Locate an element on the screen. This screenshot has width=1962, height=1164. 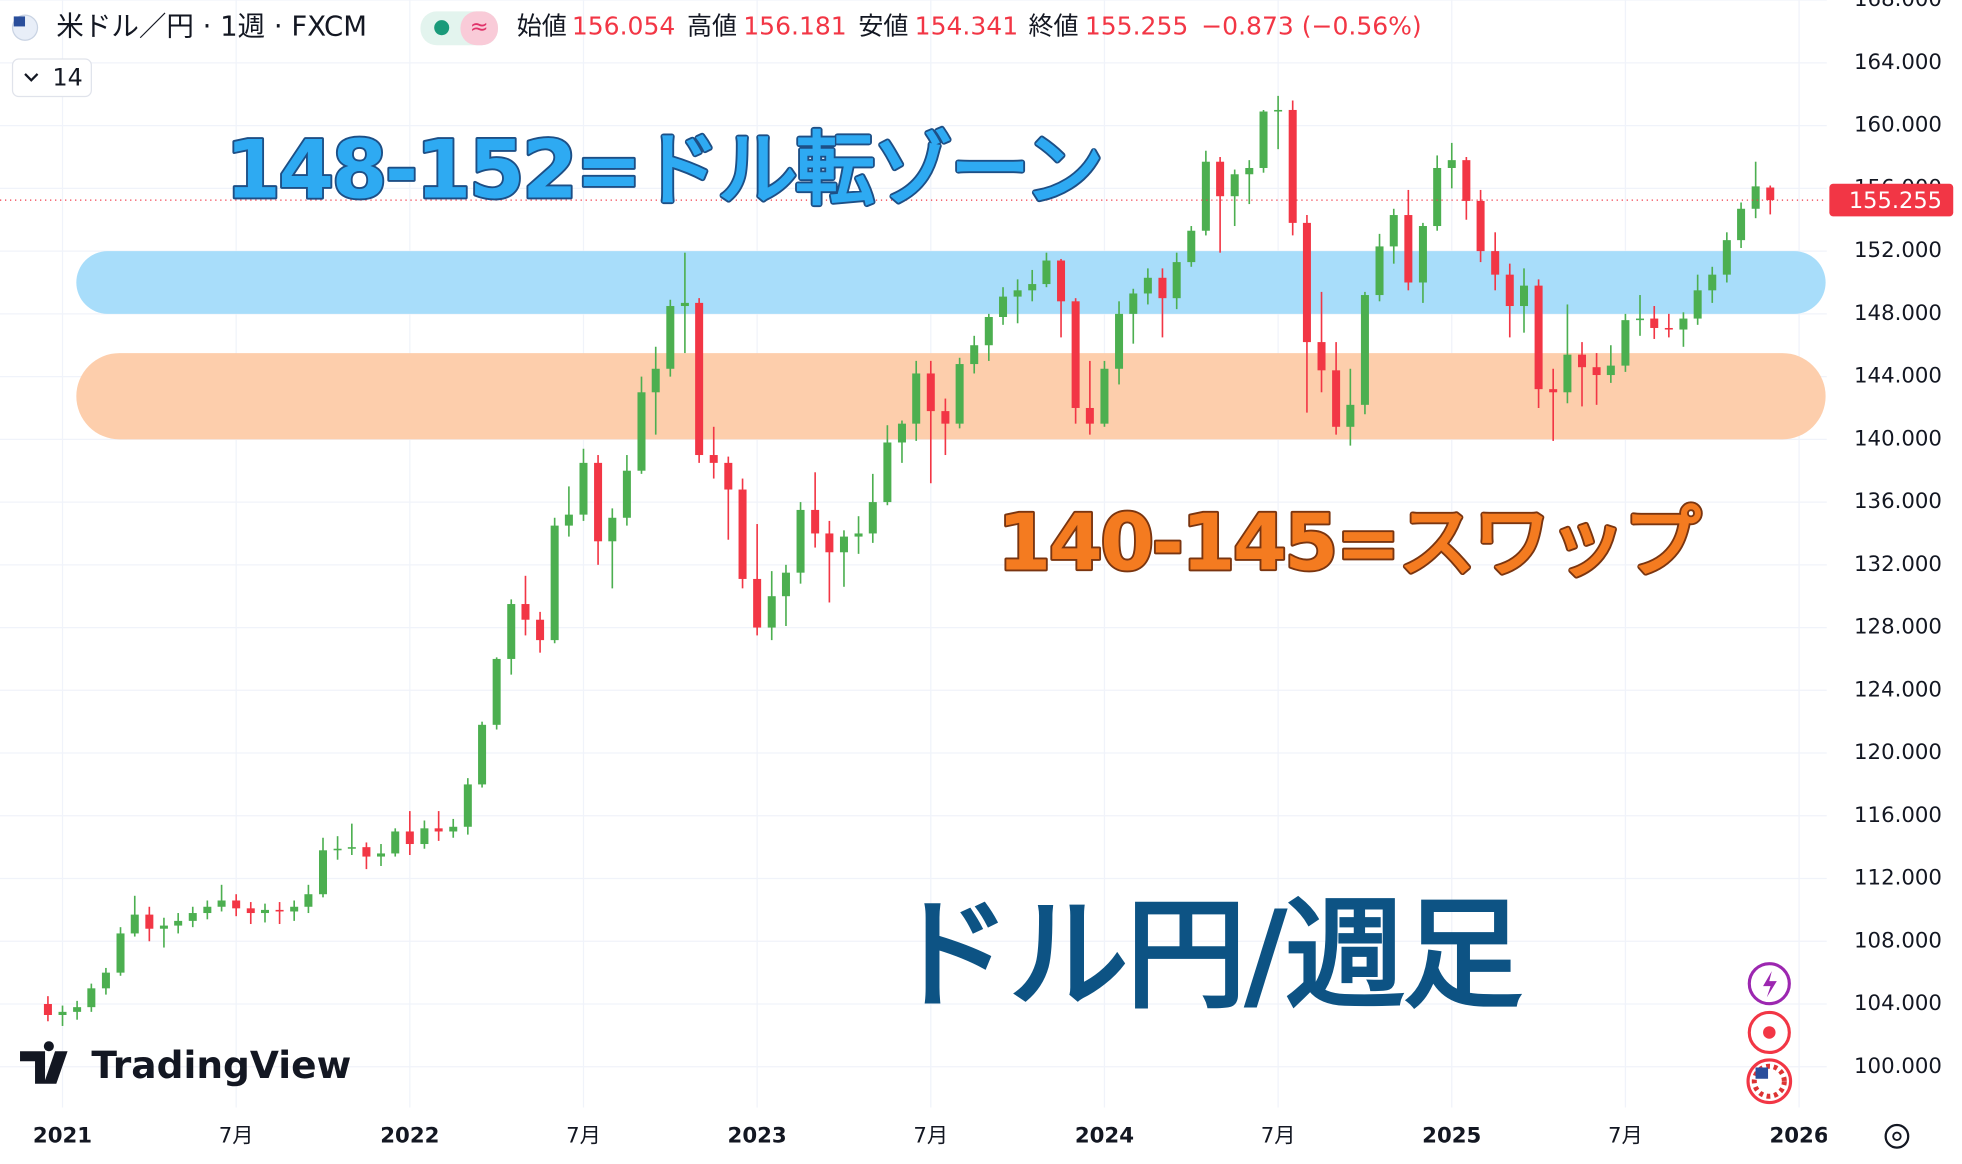
y-tick-label: 104.000 is located at coordinates (1898, 1003).